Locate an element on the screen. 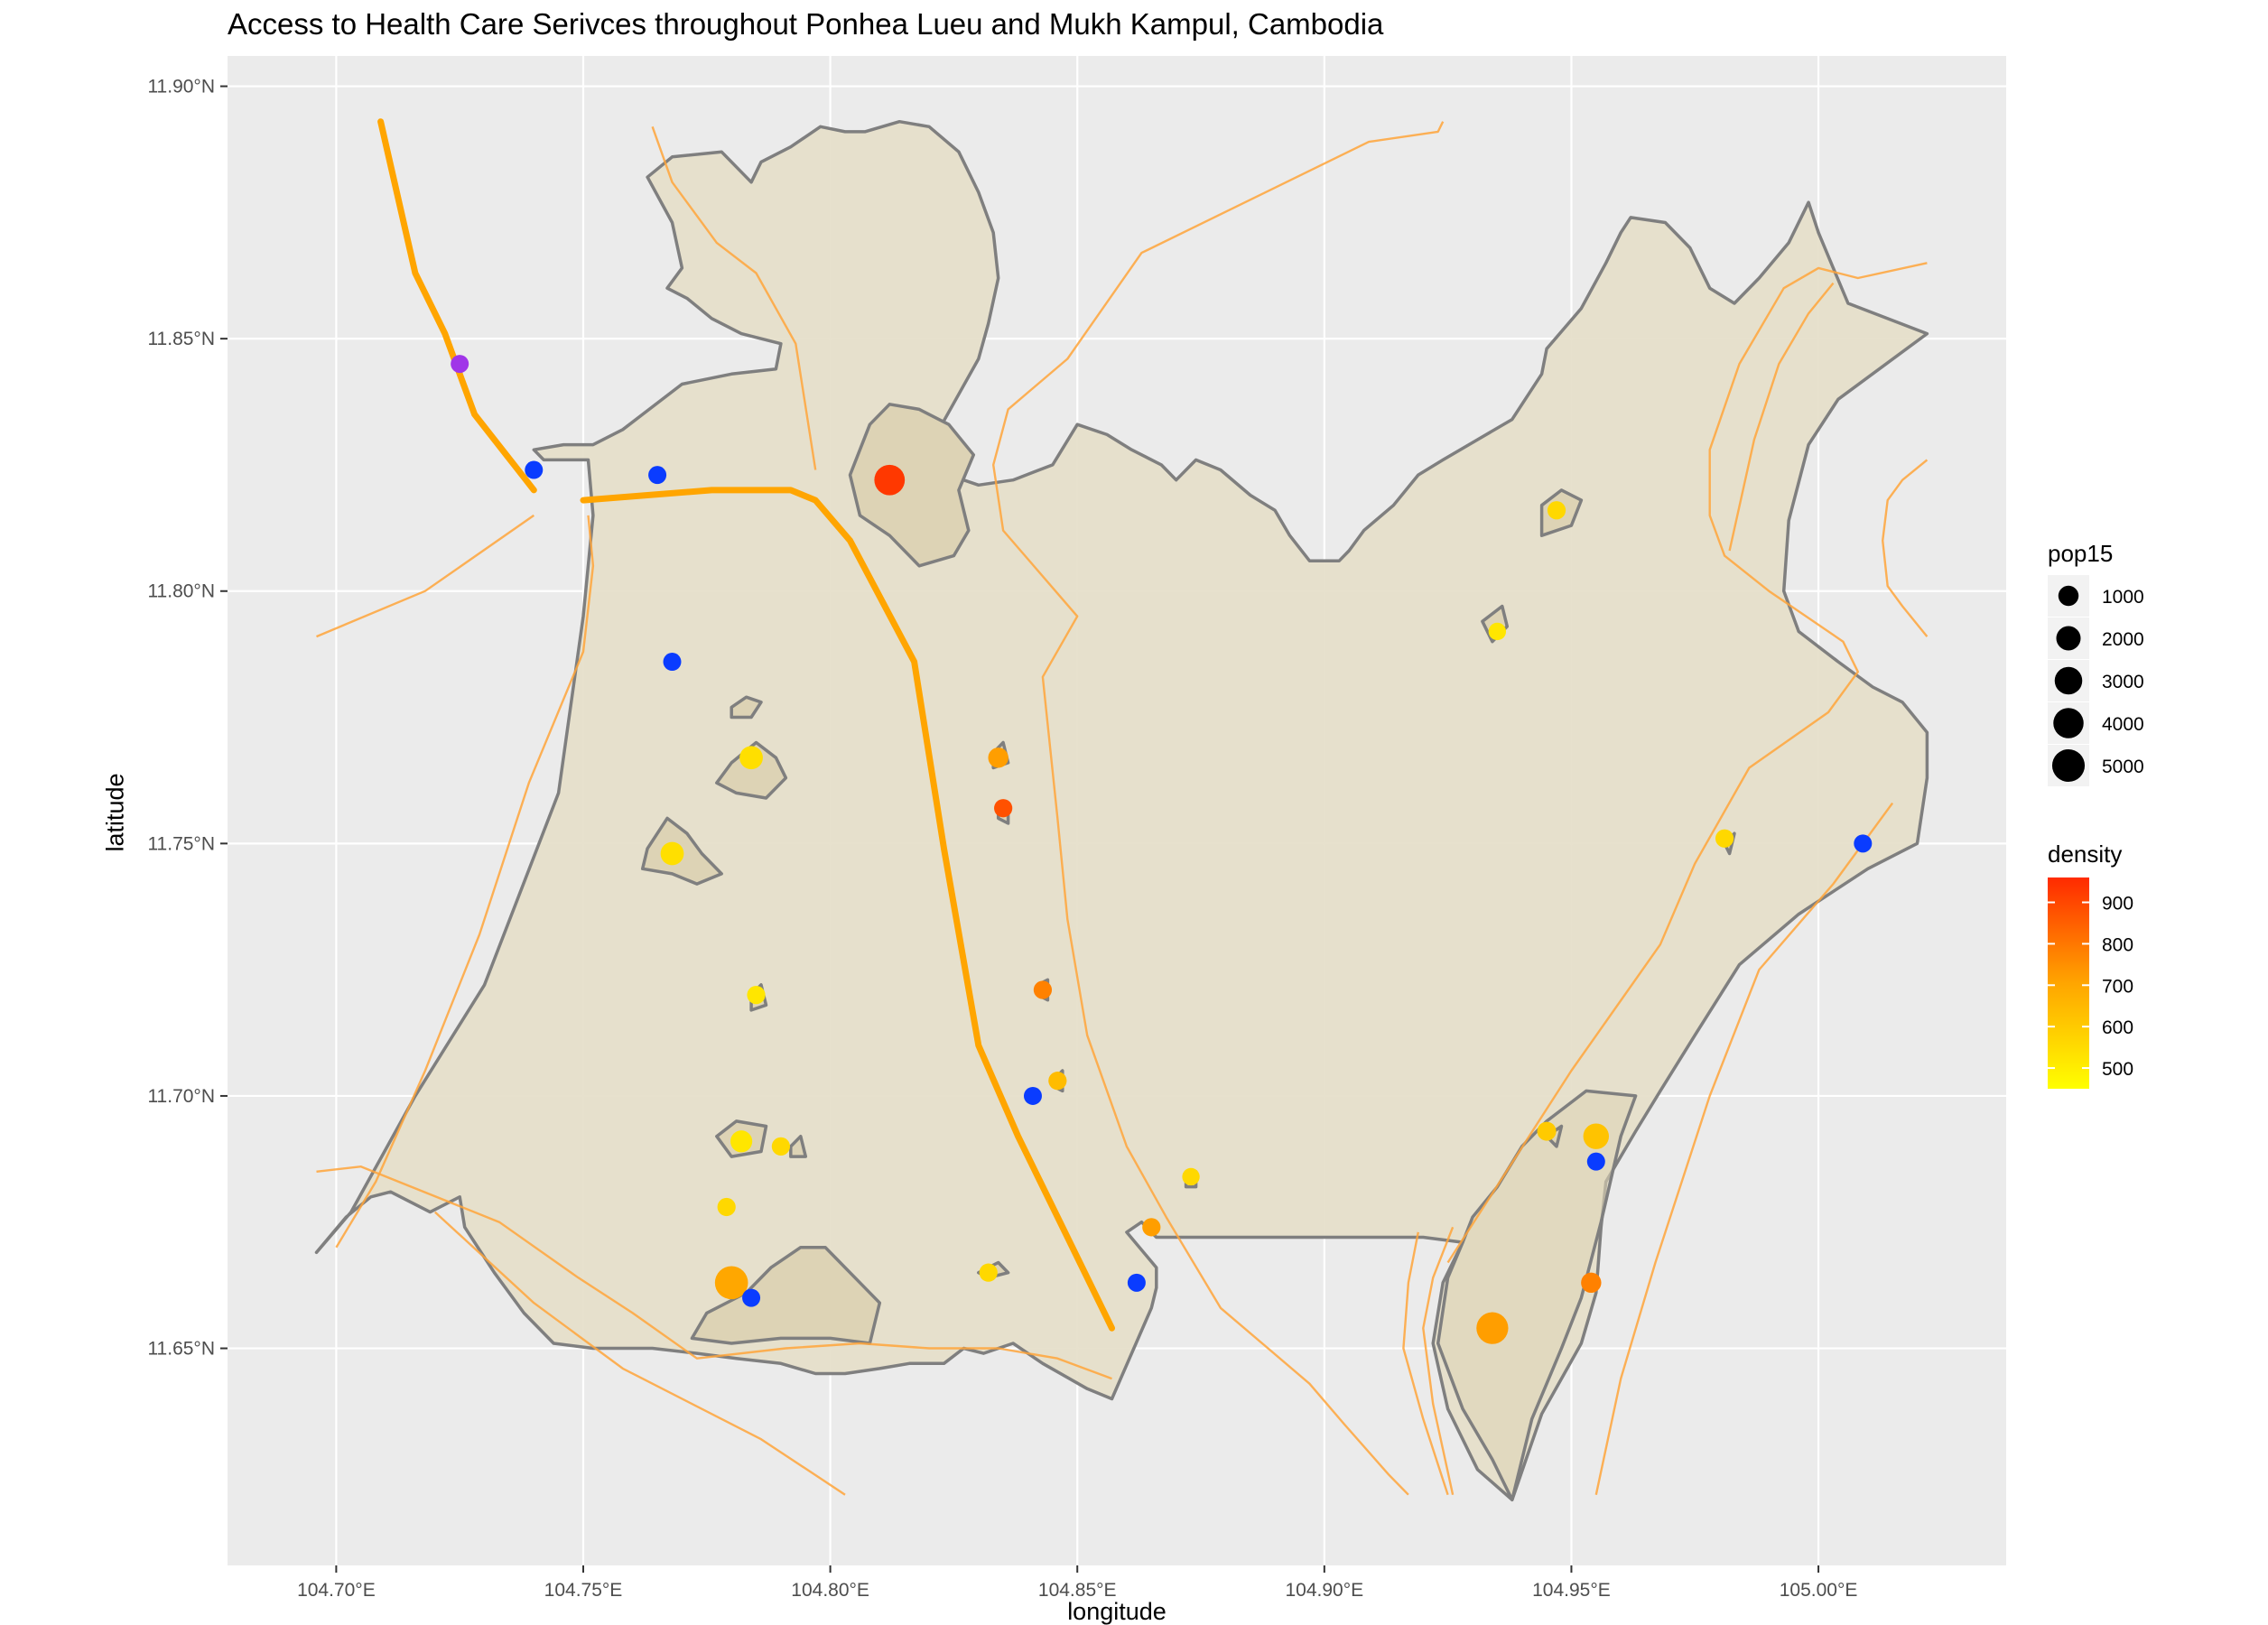 Image resolution: width=2268 pixels, height=1625 pixels. y-tick-label: 11.65°N is located at coordinates (181, 1350).